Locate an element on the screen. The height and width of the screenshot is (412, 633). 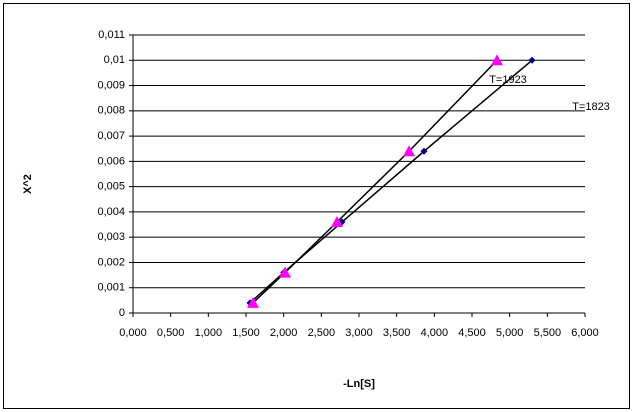
annotation: T=1923 is located at coordinates (508, 80).